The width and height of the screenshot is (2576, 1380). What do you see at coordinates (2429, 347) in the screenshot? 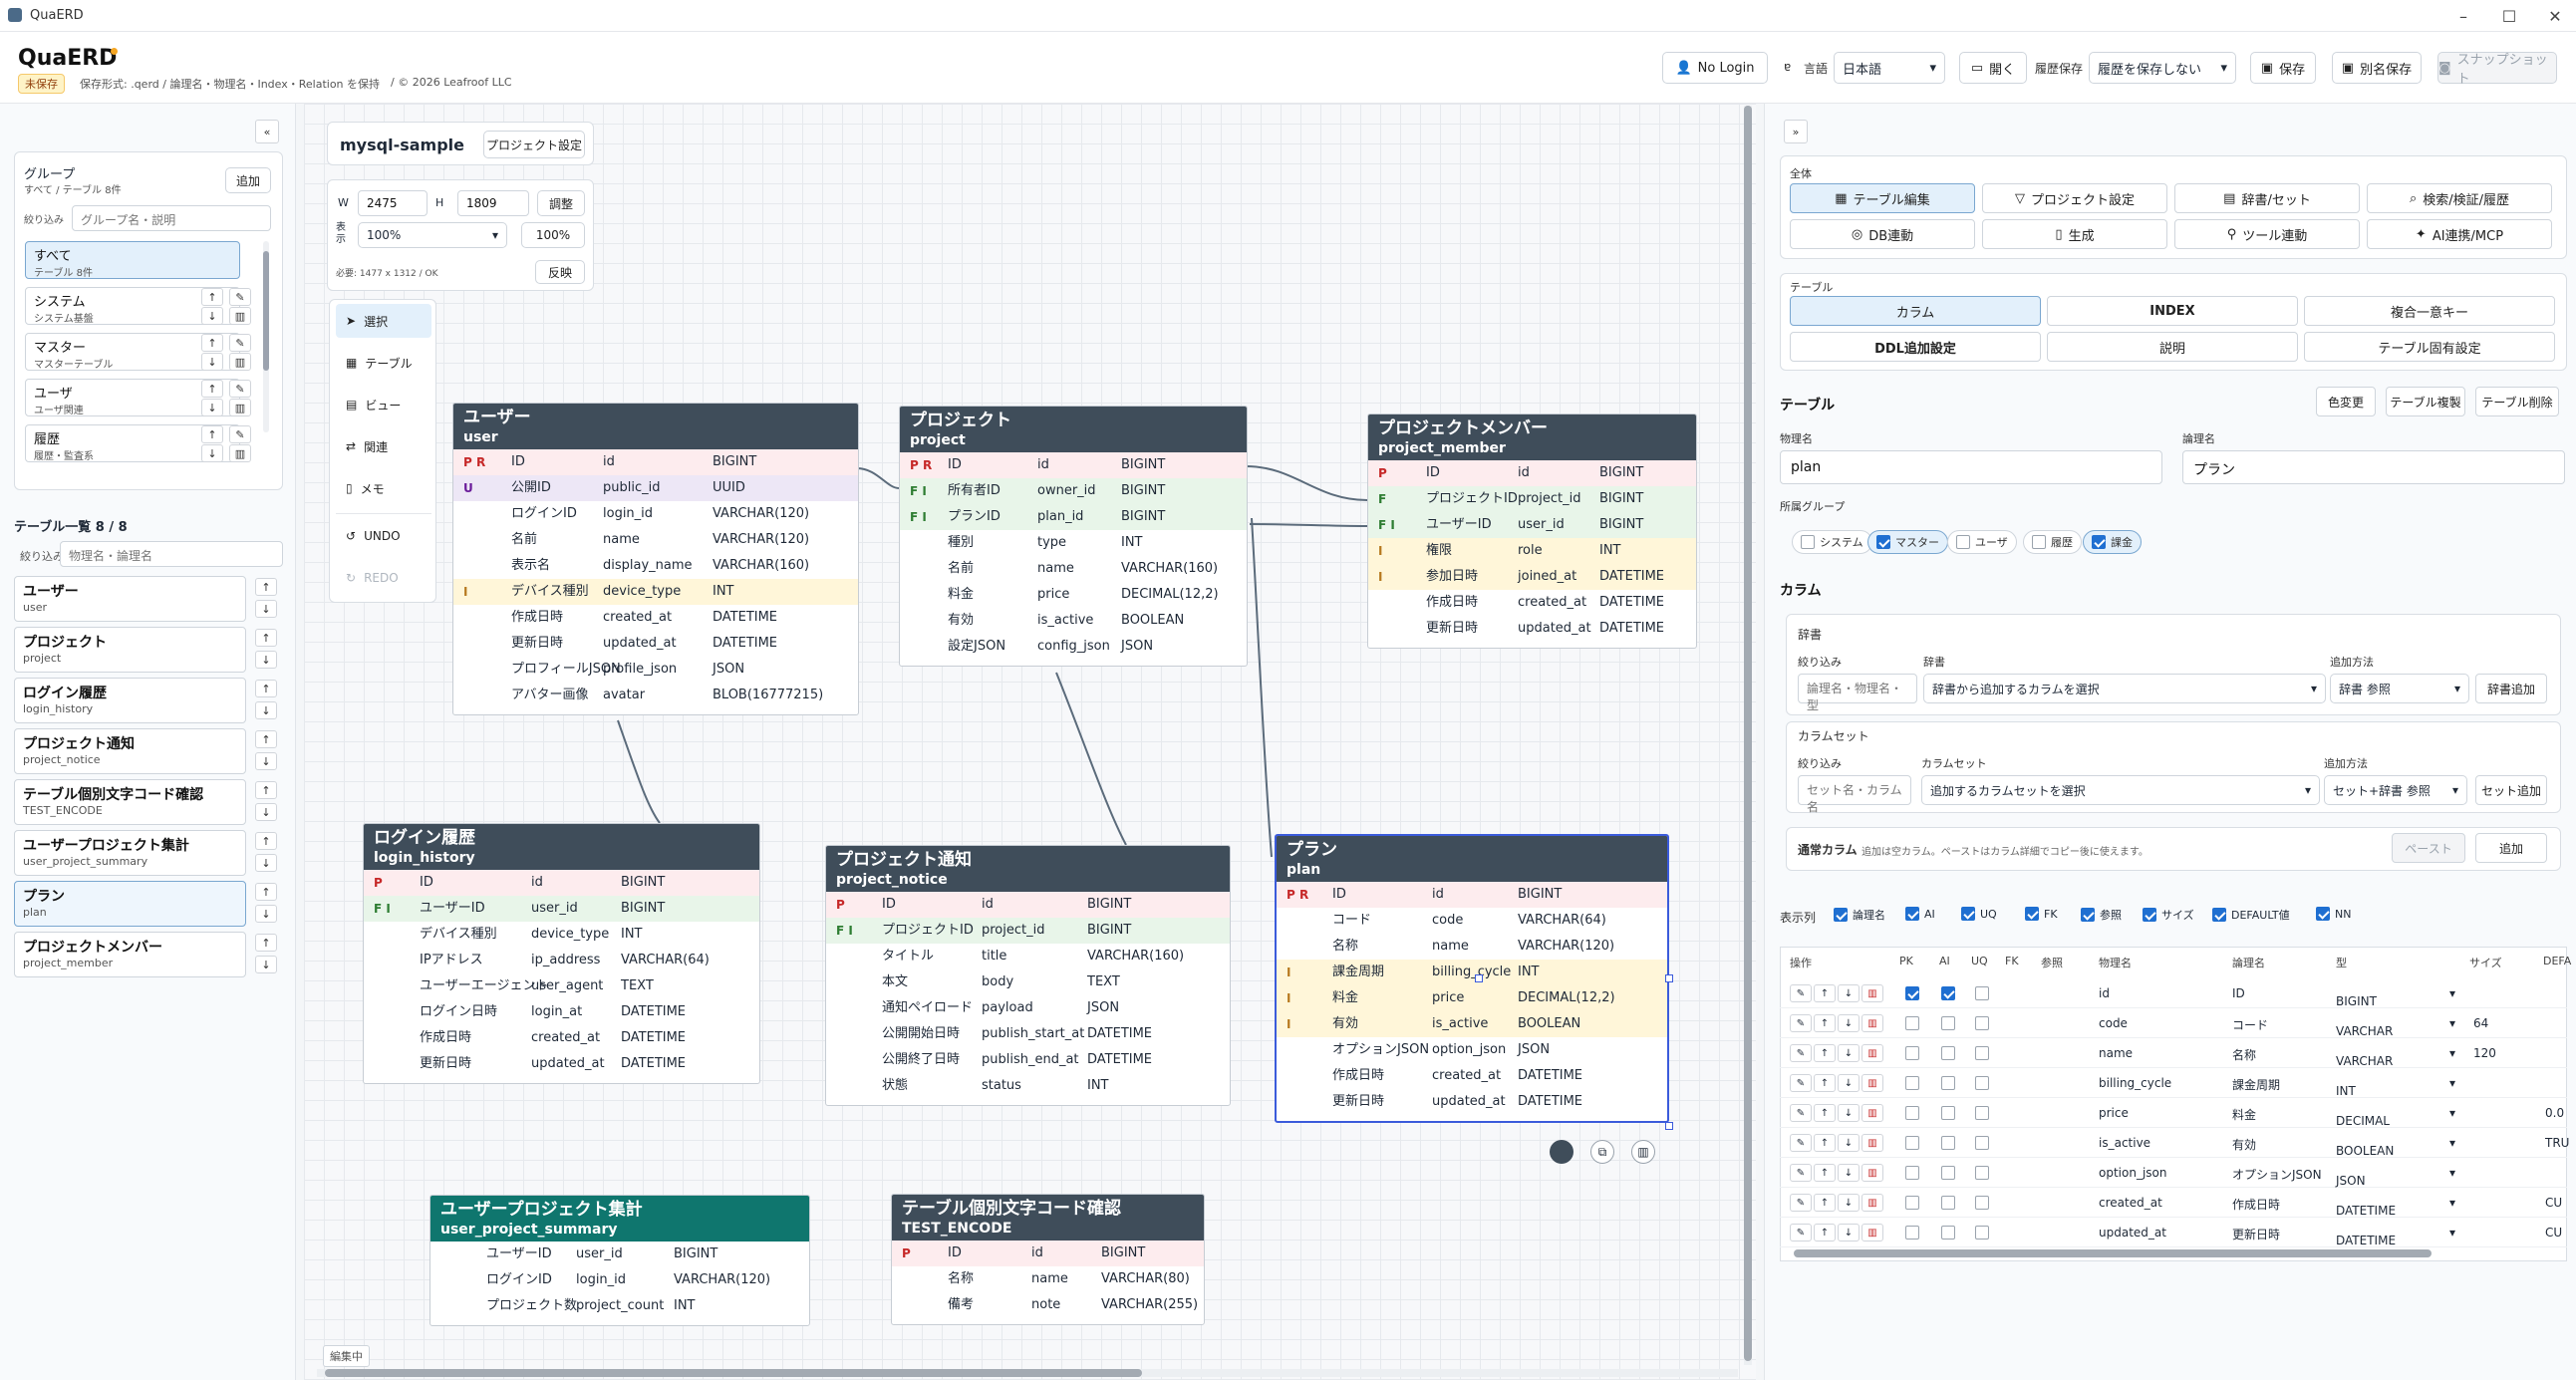
I see `table-tab-button: テーブル固有設定` at bounding box center [2429, 347].